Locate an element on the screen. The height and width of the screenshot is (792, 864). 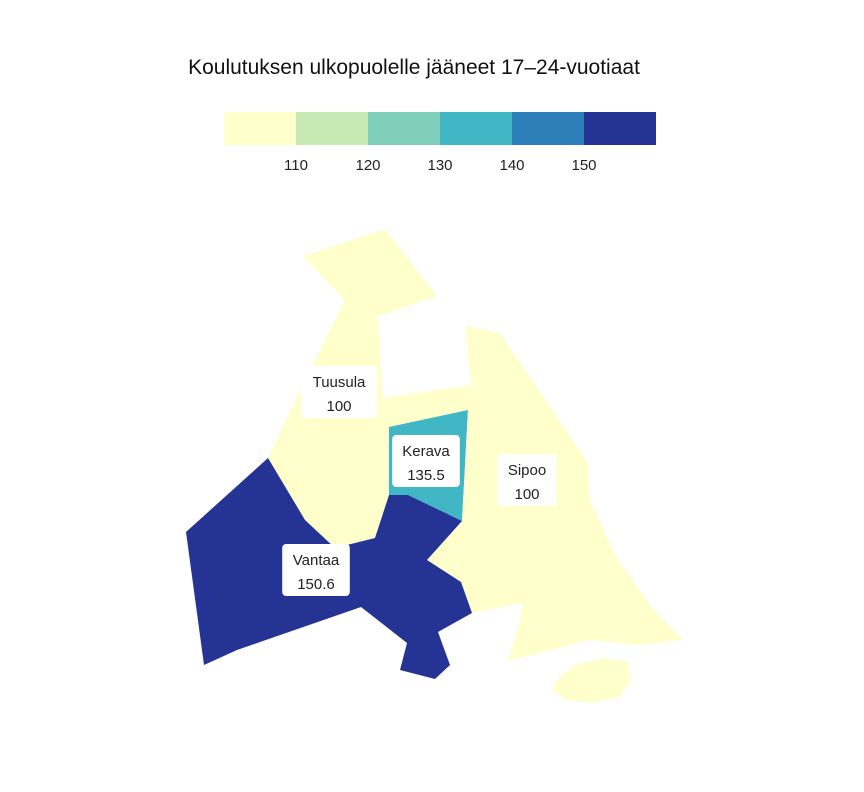
region-value: 150.6 is located at coordinates (316, 584).